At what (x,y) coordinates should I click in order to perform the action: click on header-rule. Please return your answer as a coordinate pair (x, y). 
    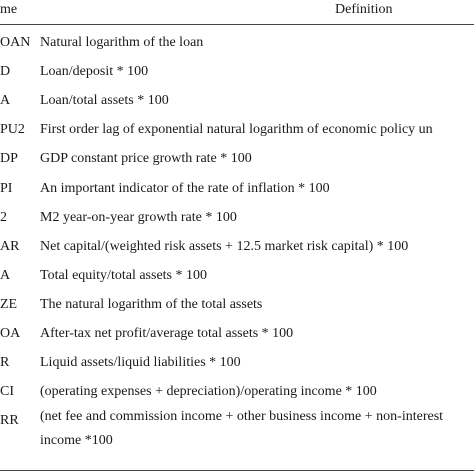
    Looking at the image, I should click on (237, 24).